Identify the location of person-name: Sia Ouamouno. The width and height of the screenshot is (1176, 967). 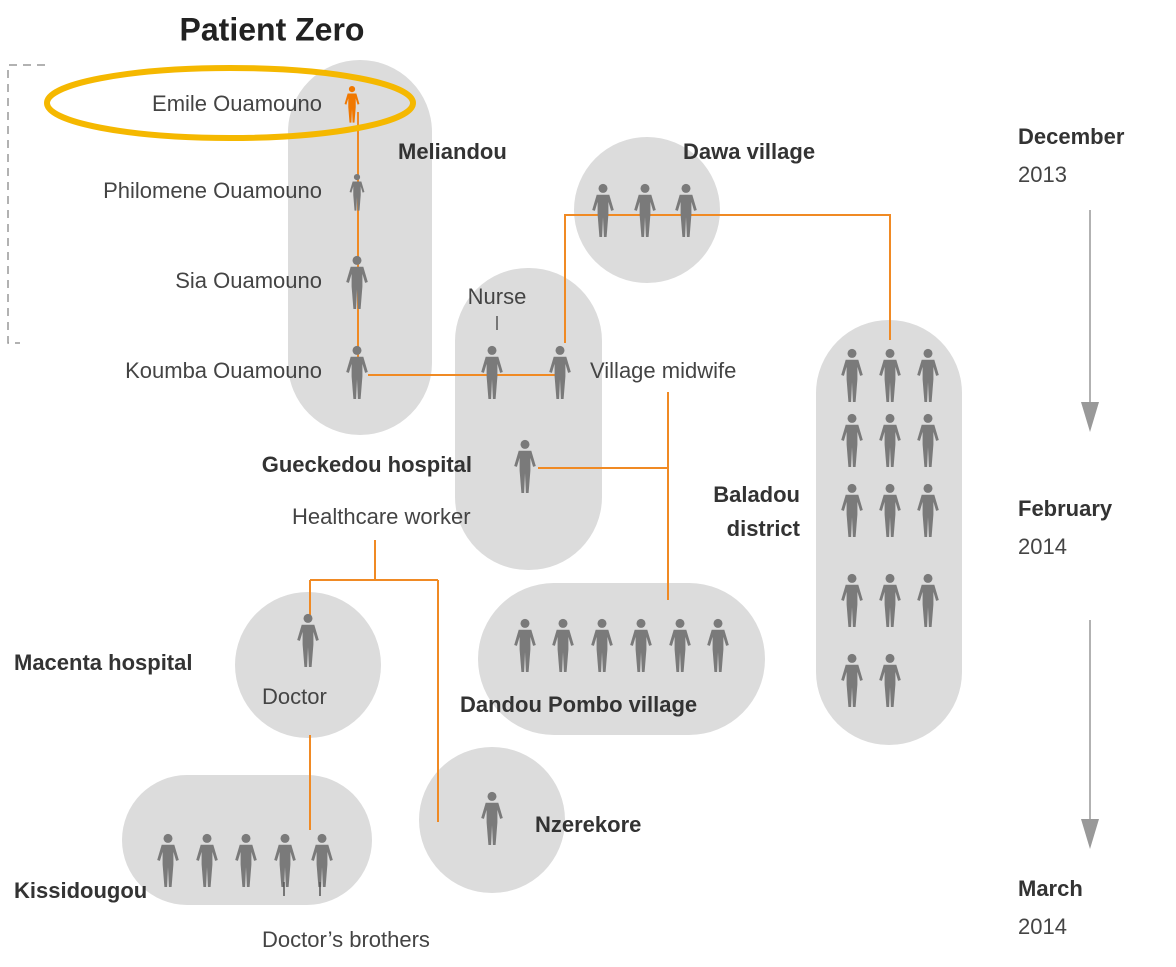
(248, 280).